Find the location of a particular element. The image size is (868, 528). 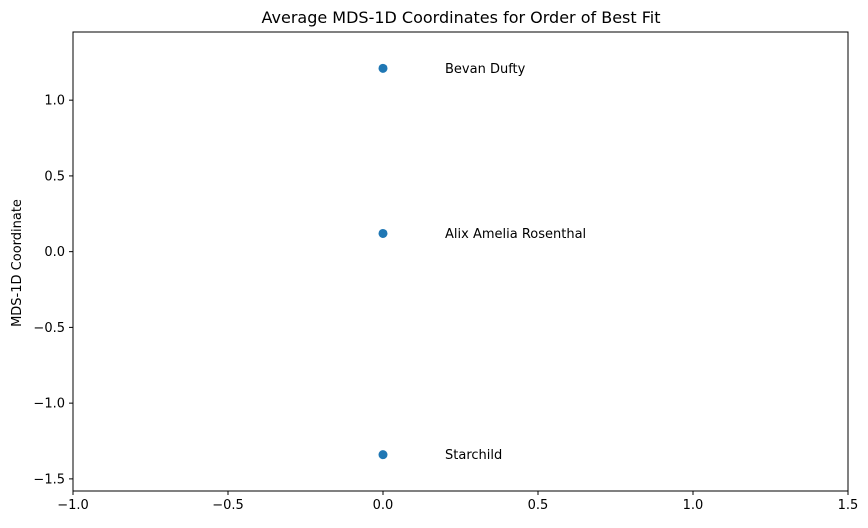

x-tick-label: 1.0 is located at coordinates (693, 505).